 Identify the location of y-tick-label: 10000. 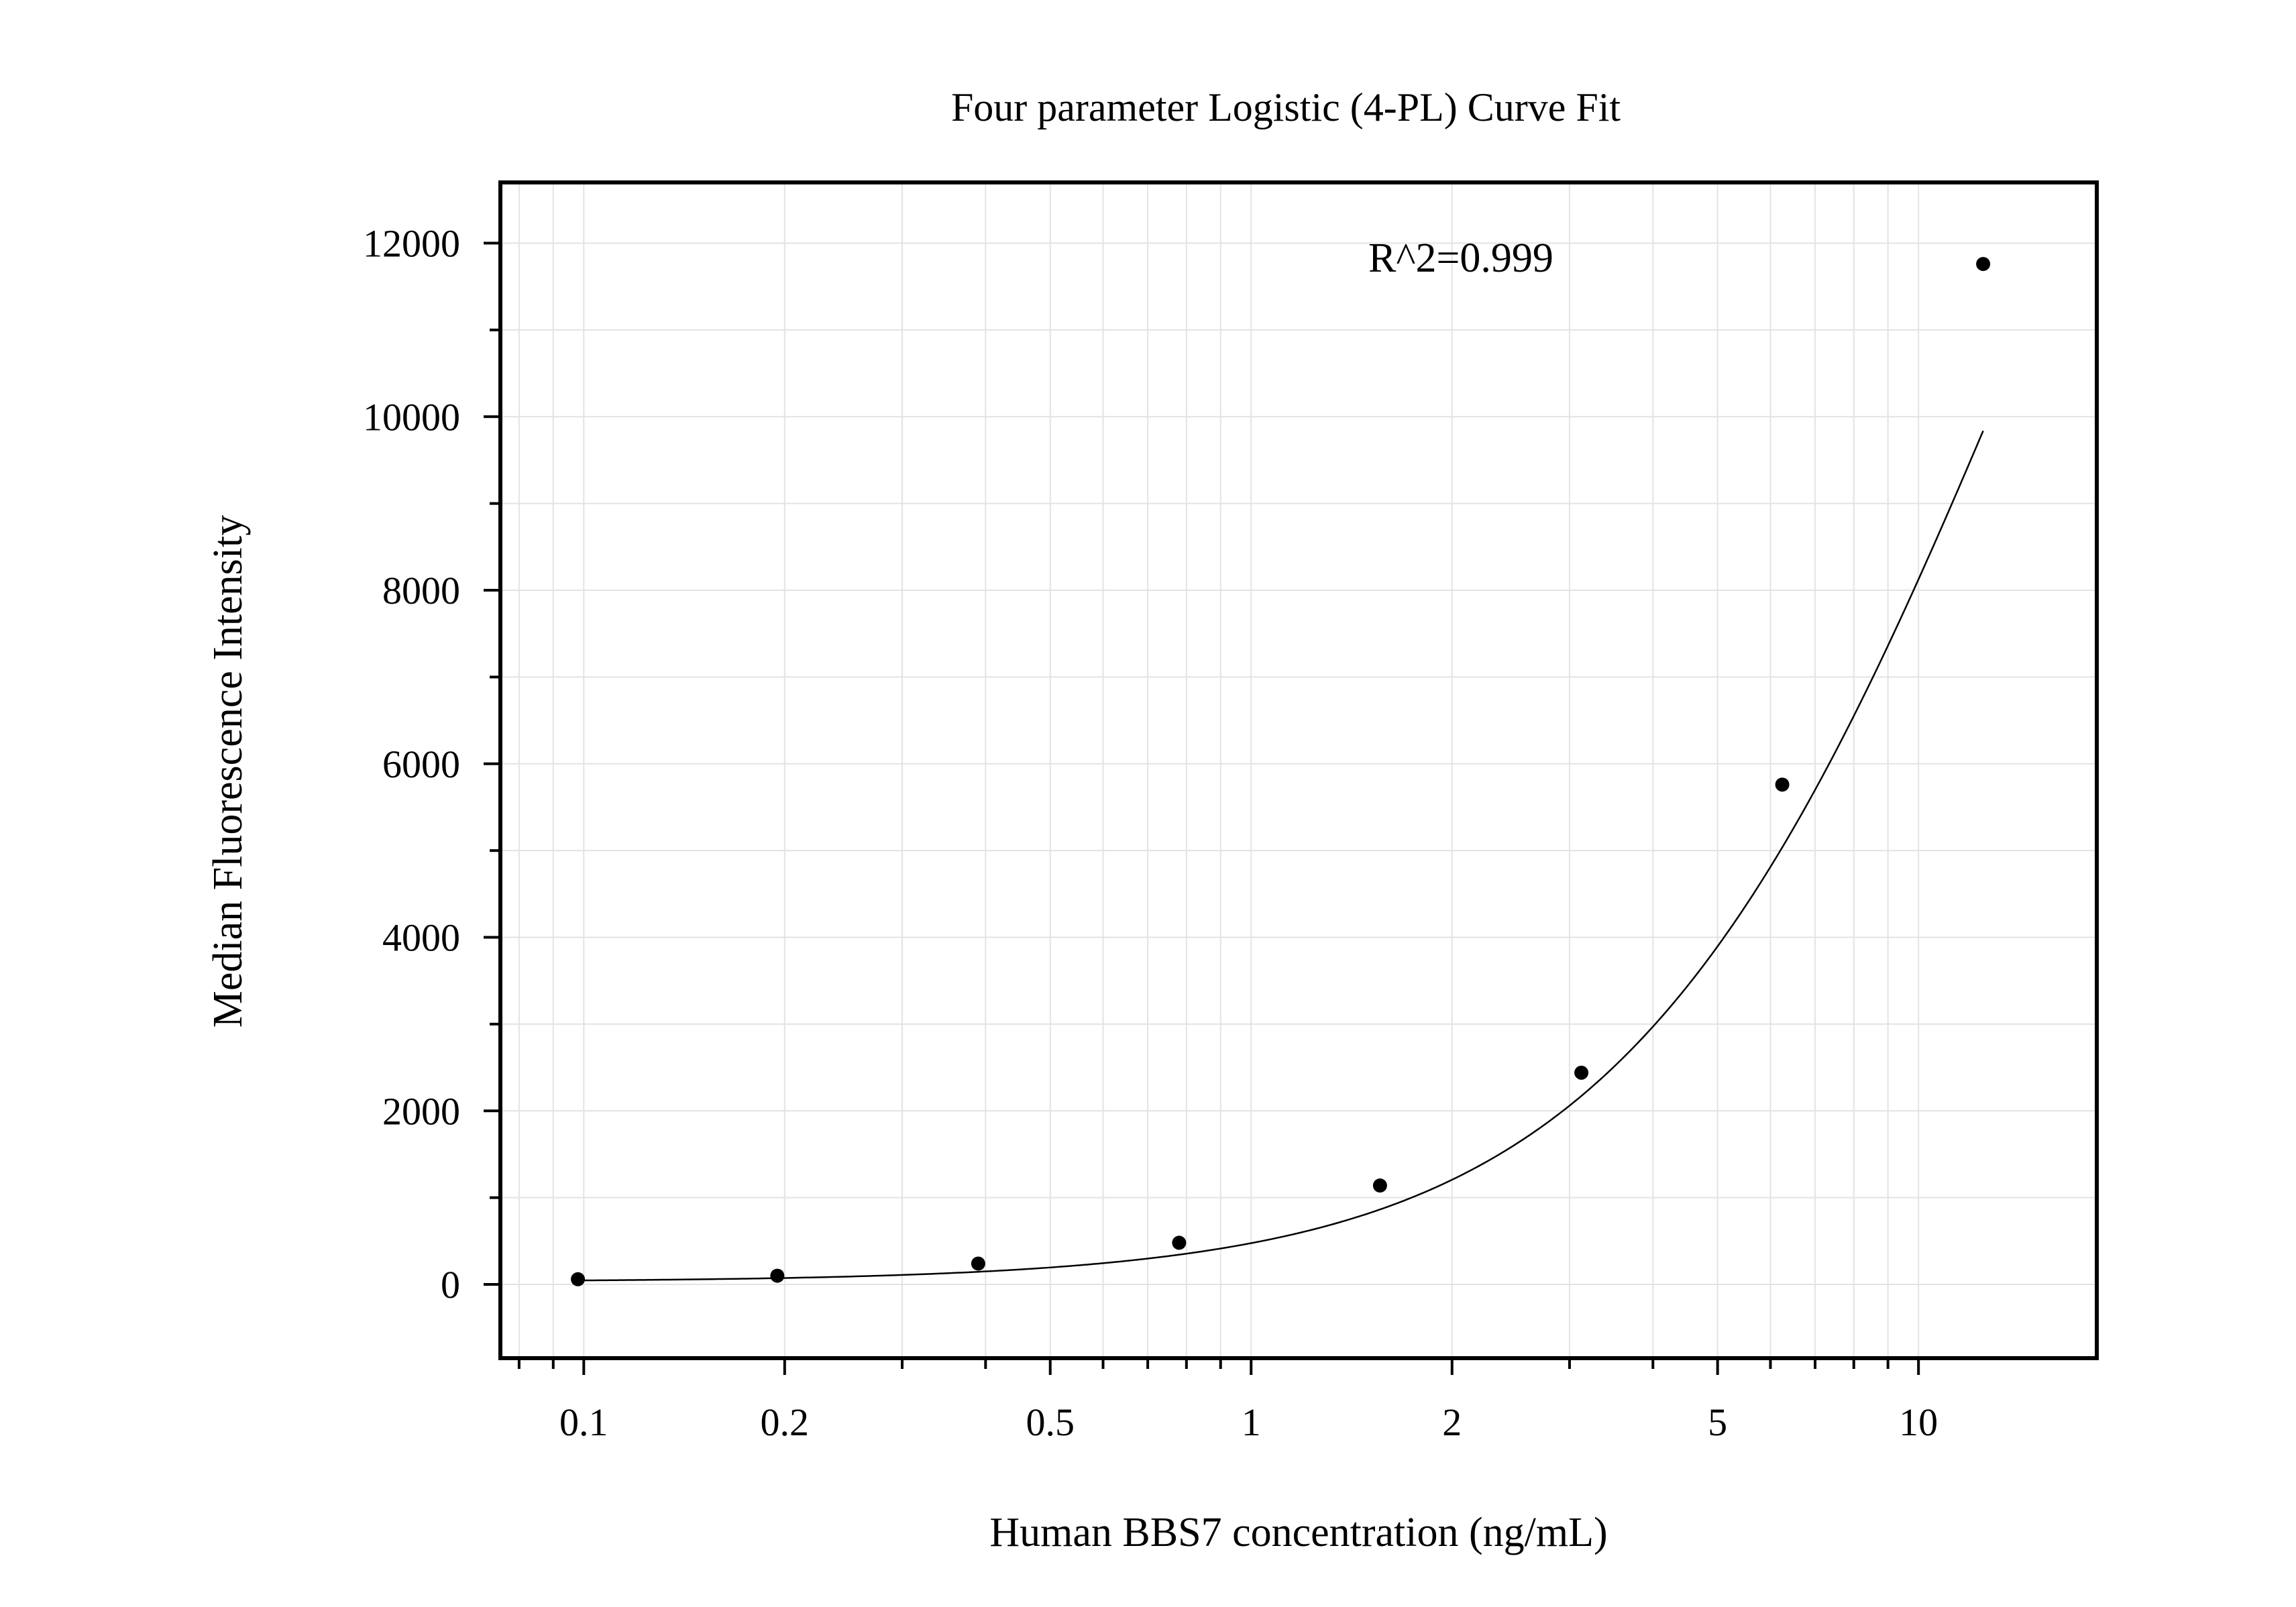
(412, 417).